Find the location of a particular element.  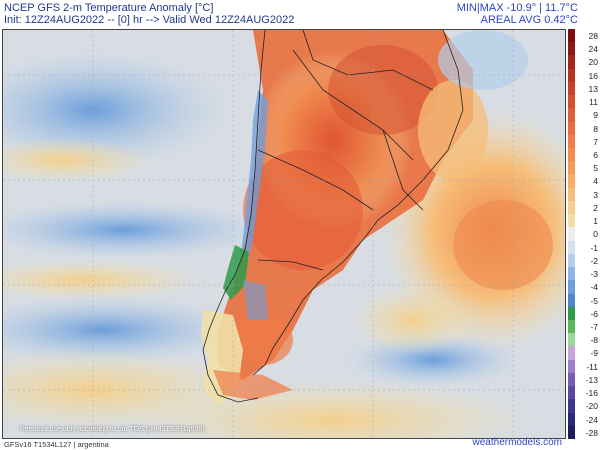

colorbar-label: -5 is located at coordinates (594, 300).